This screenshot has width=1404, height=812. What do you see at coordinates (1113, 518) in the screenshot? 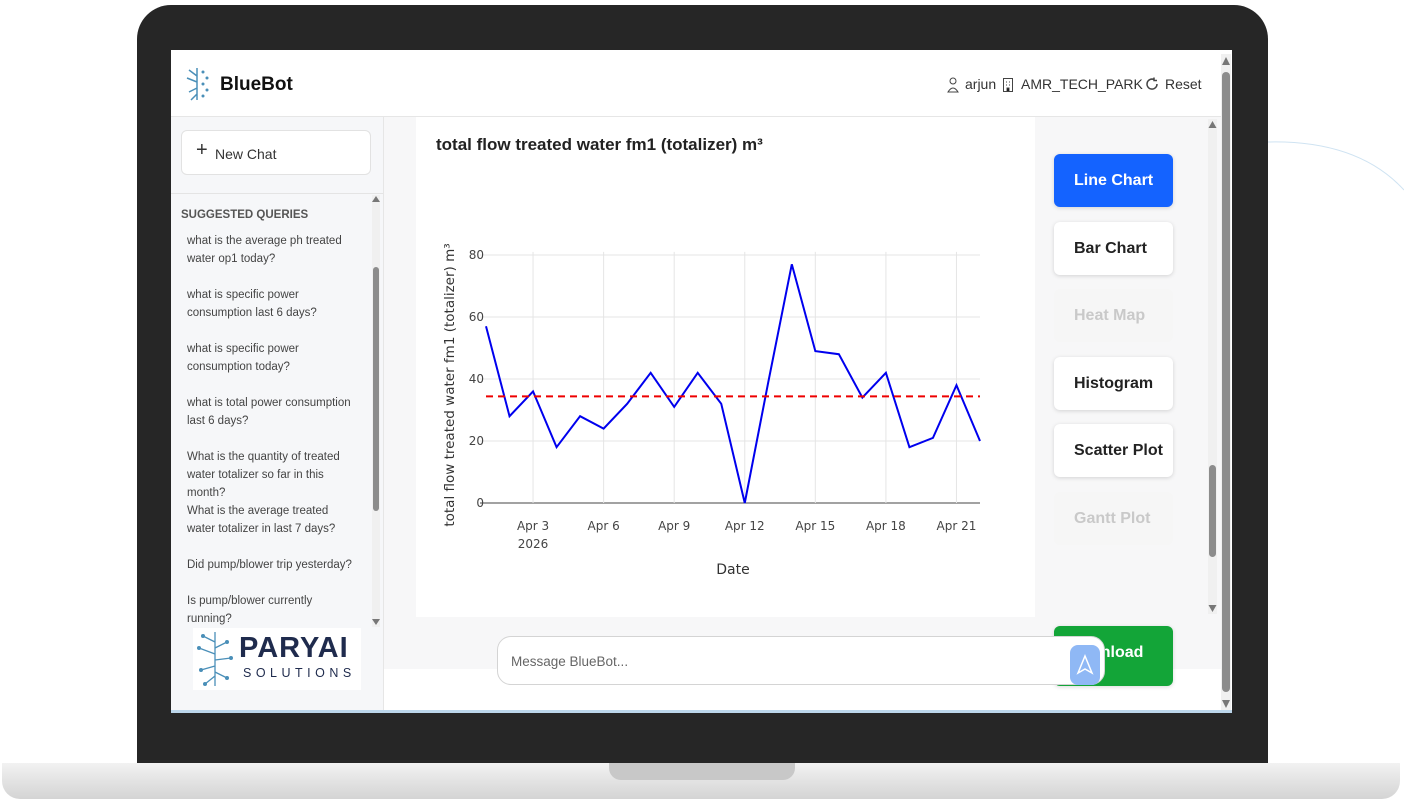
I see `chart-type-button: Gantt Plot` at bounding box center [1113, 518].